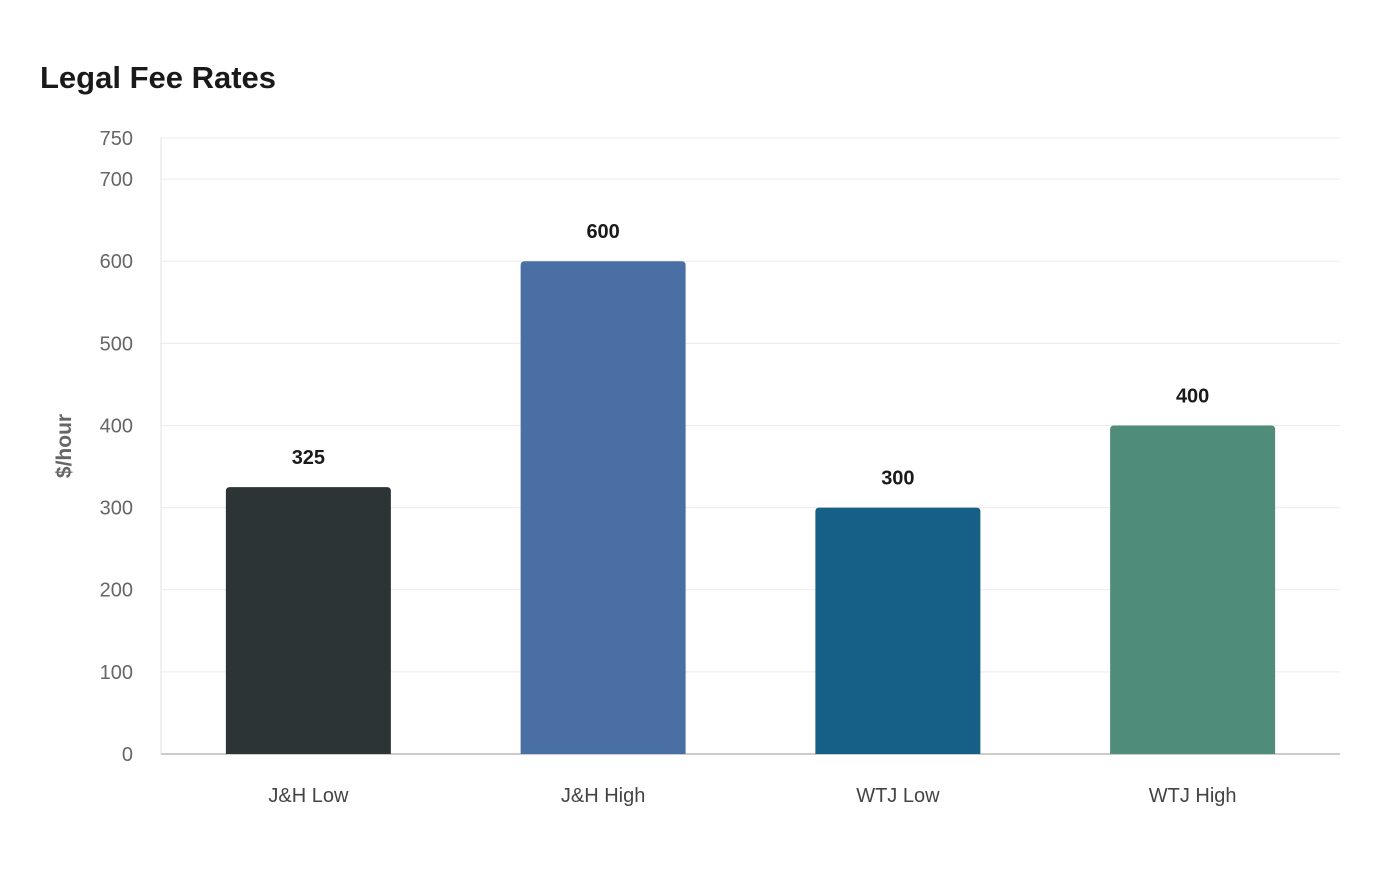 The image size is (1400, 880). I want to click on y-tick-label: 100, so click(116, 673).